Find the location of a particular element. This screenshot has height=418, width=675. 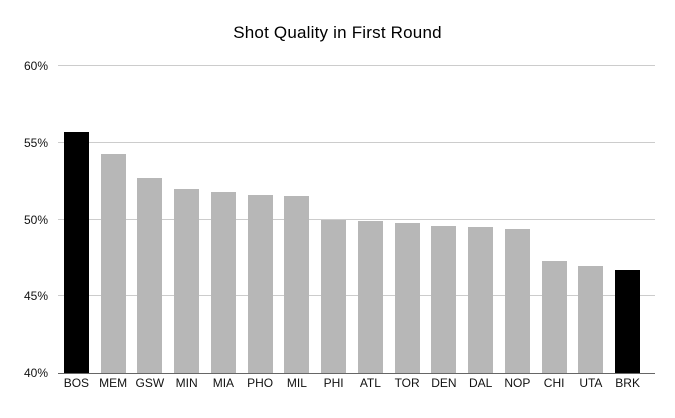

chart-title: Shot Quality in First Round is located at coordinates (337, 32).